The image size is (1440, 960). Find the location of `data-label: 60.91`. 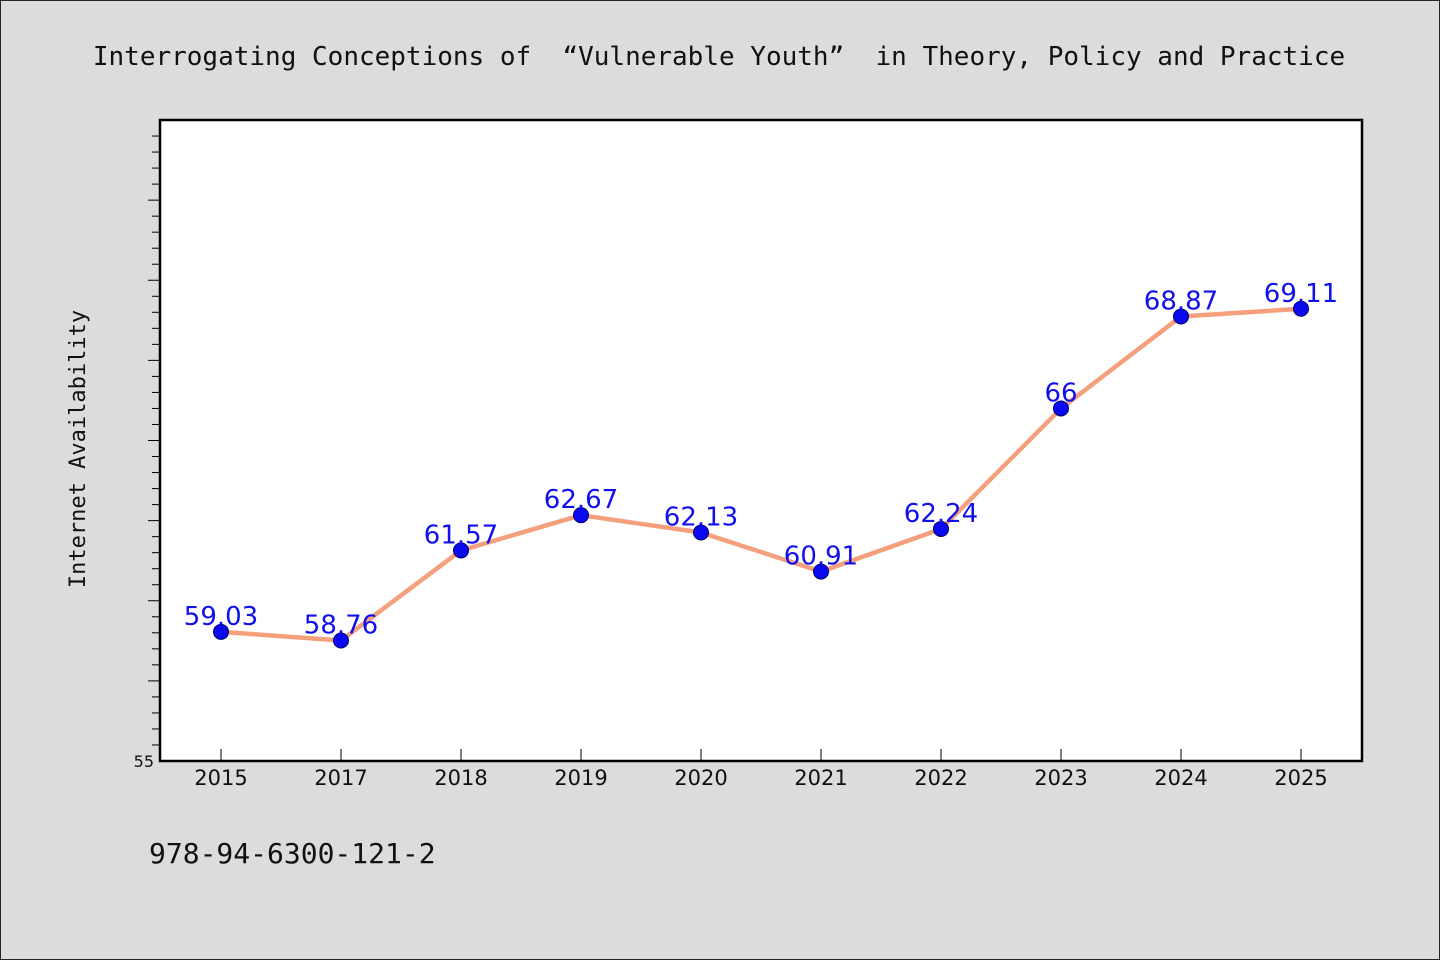

data-label: 60.91 is located at coordinates (821, 557).